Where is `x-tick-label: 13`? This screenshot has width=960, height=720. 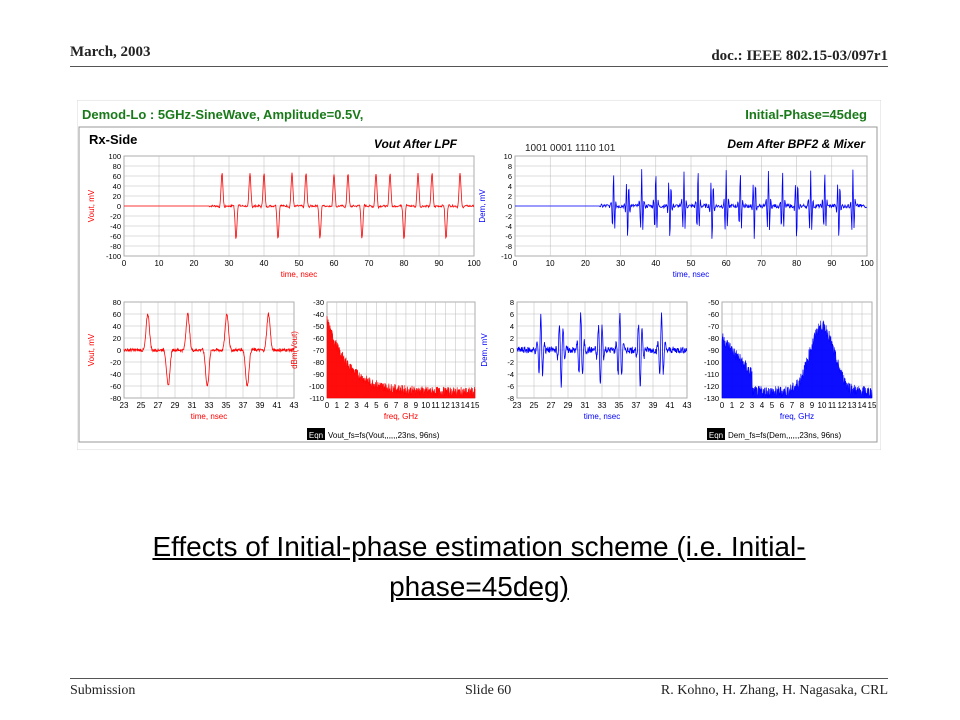 x-tick-label: 13 is located at coordinates (455, 405).